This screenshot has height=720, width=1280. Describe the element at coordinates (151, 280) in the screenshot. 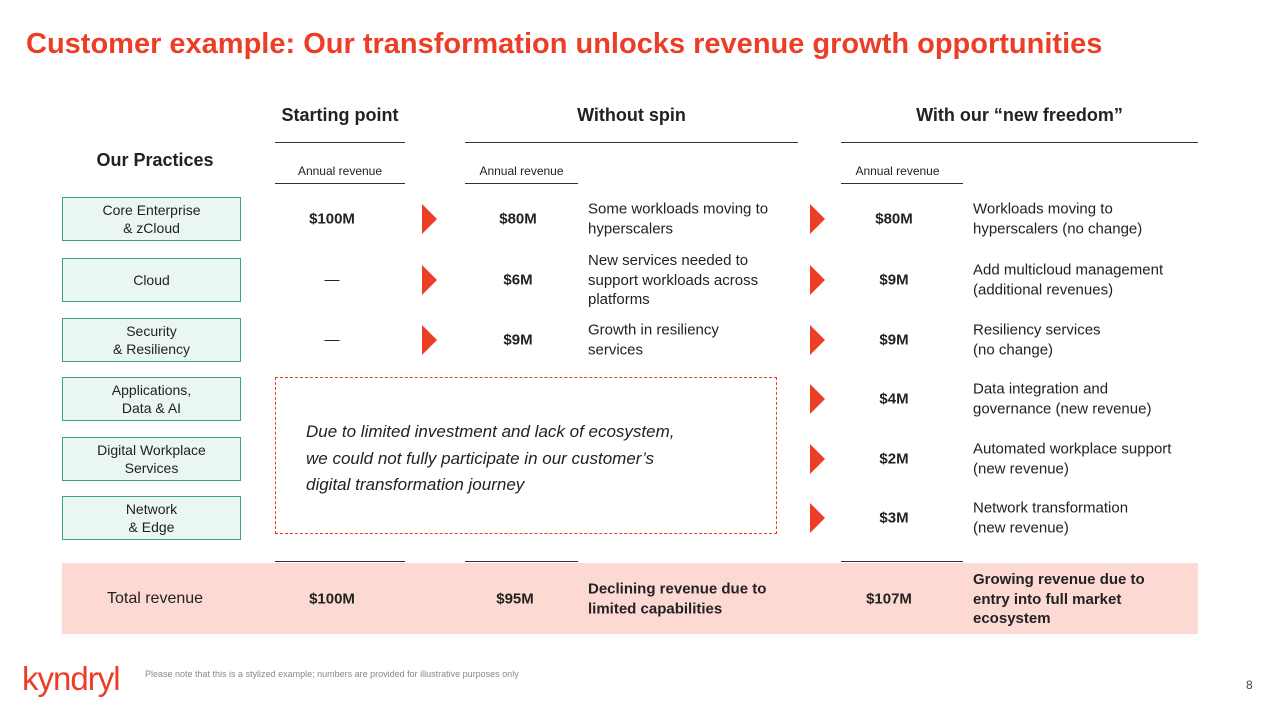

I see `practice-box: Cloud` at that location.